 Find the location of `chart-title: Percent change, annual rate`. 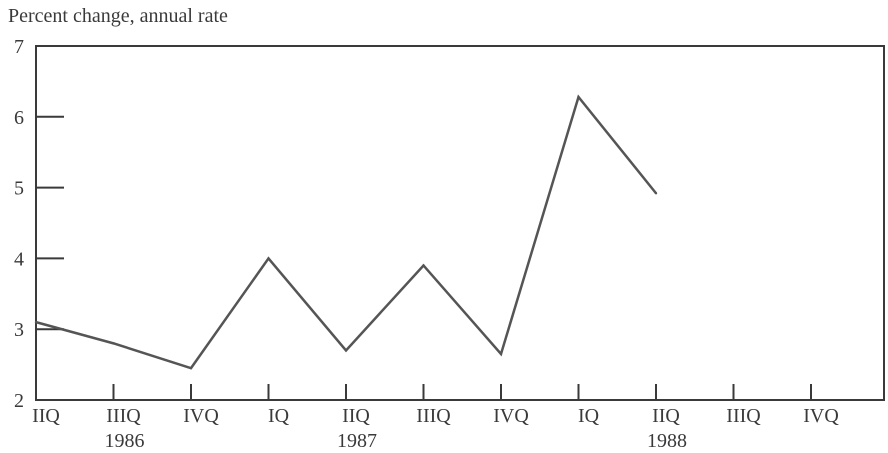

chart-title: Percent change, annual rate is located at coordinates (118, 16).